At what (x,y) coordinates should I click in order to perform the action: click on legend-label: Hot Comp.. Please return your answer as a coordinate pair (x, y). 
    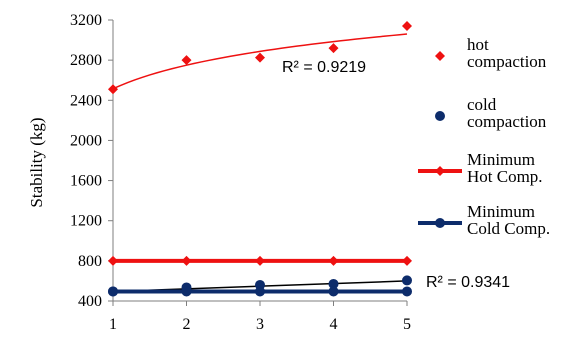
    Looking at the image, I should click on (505, 176).